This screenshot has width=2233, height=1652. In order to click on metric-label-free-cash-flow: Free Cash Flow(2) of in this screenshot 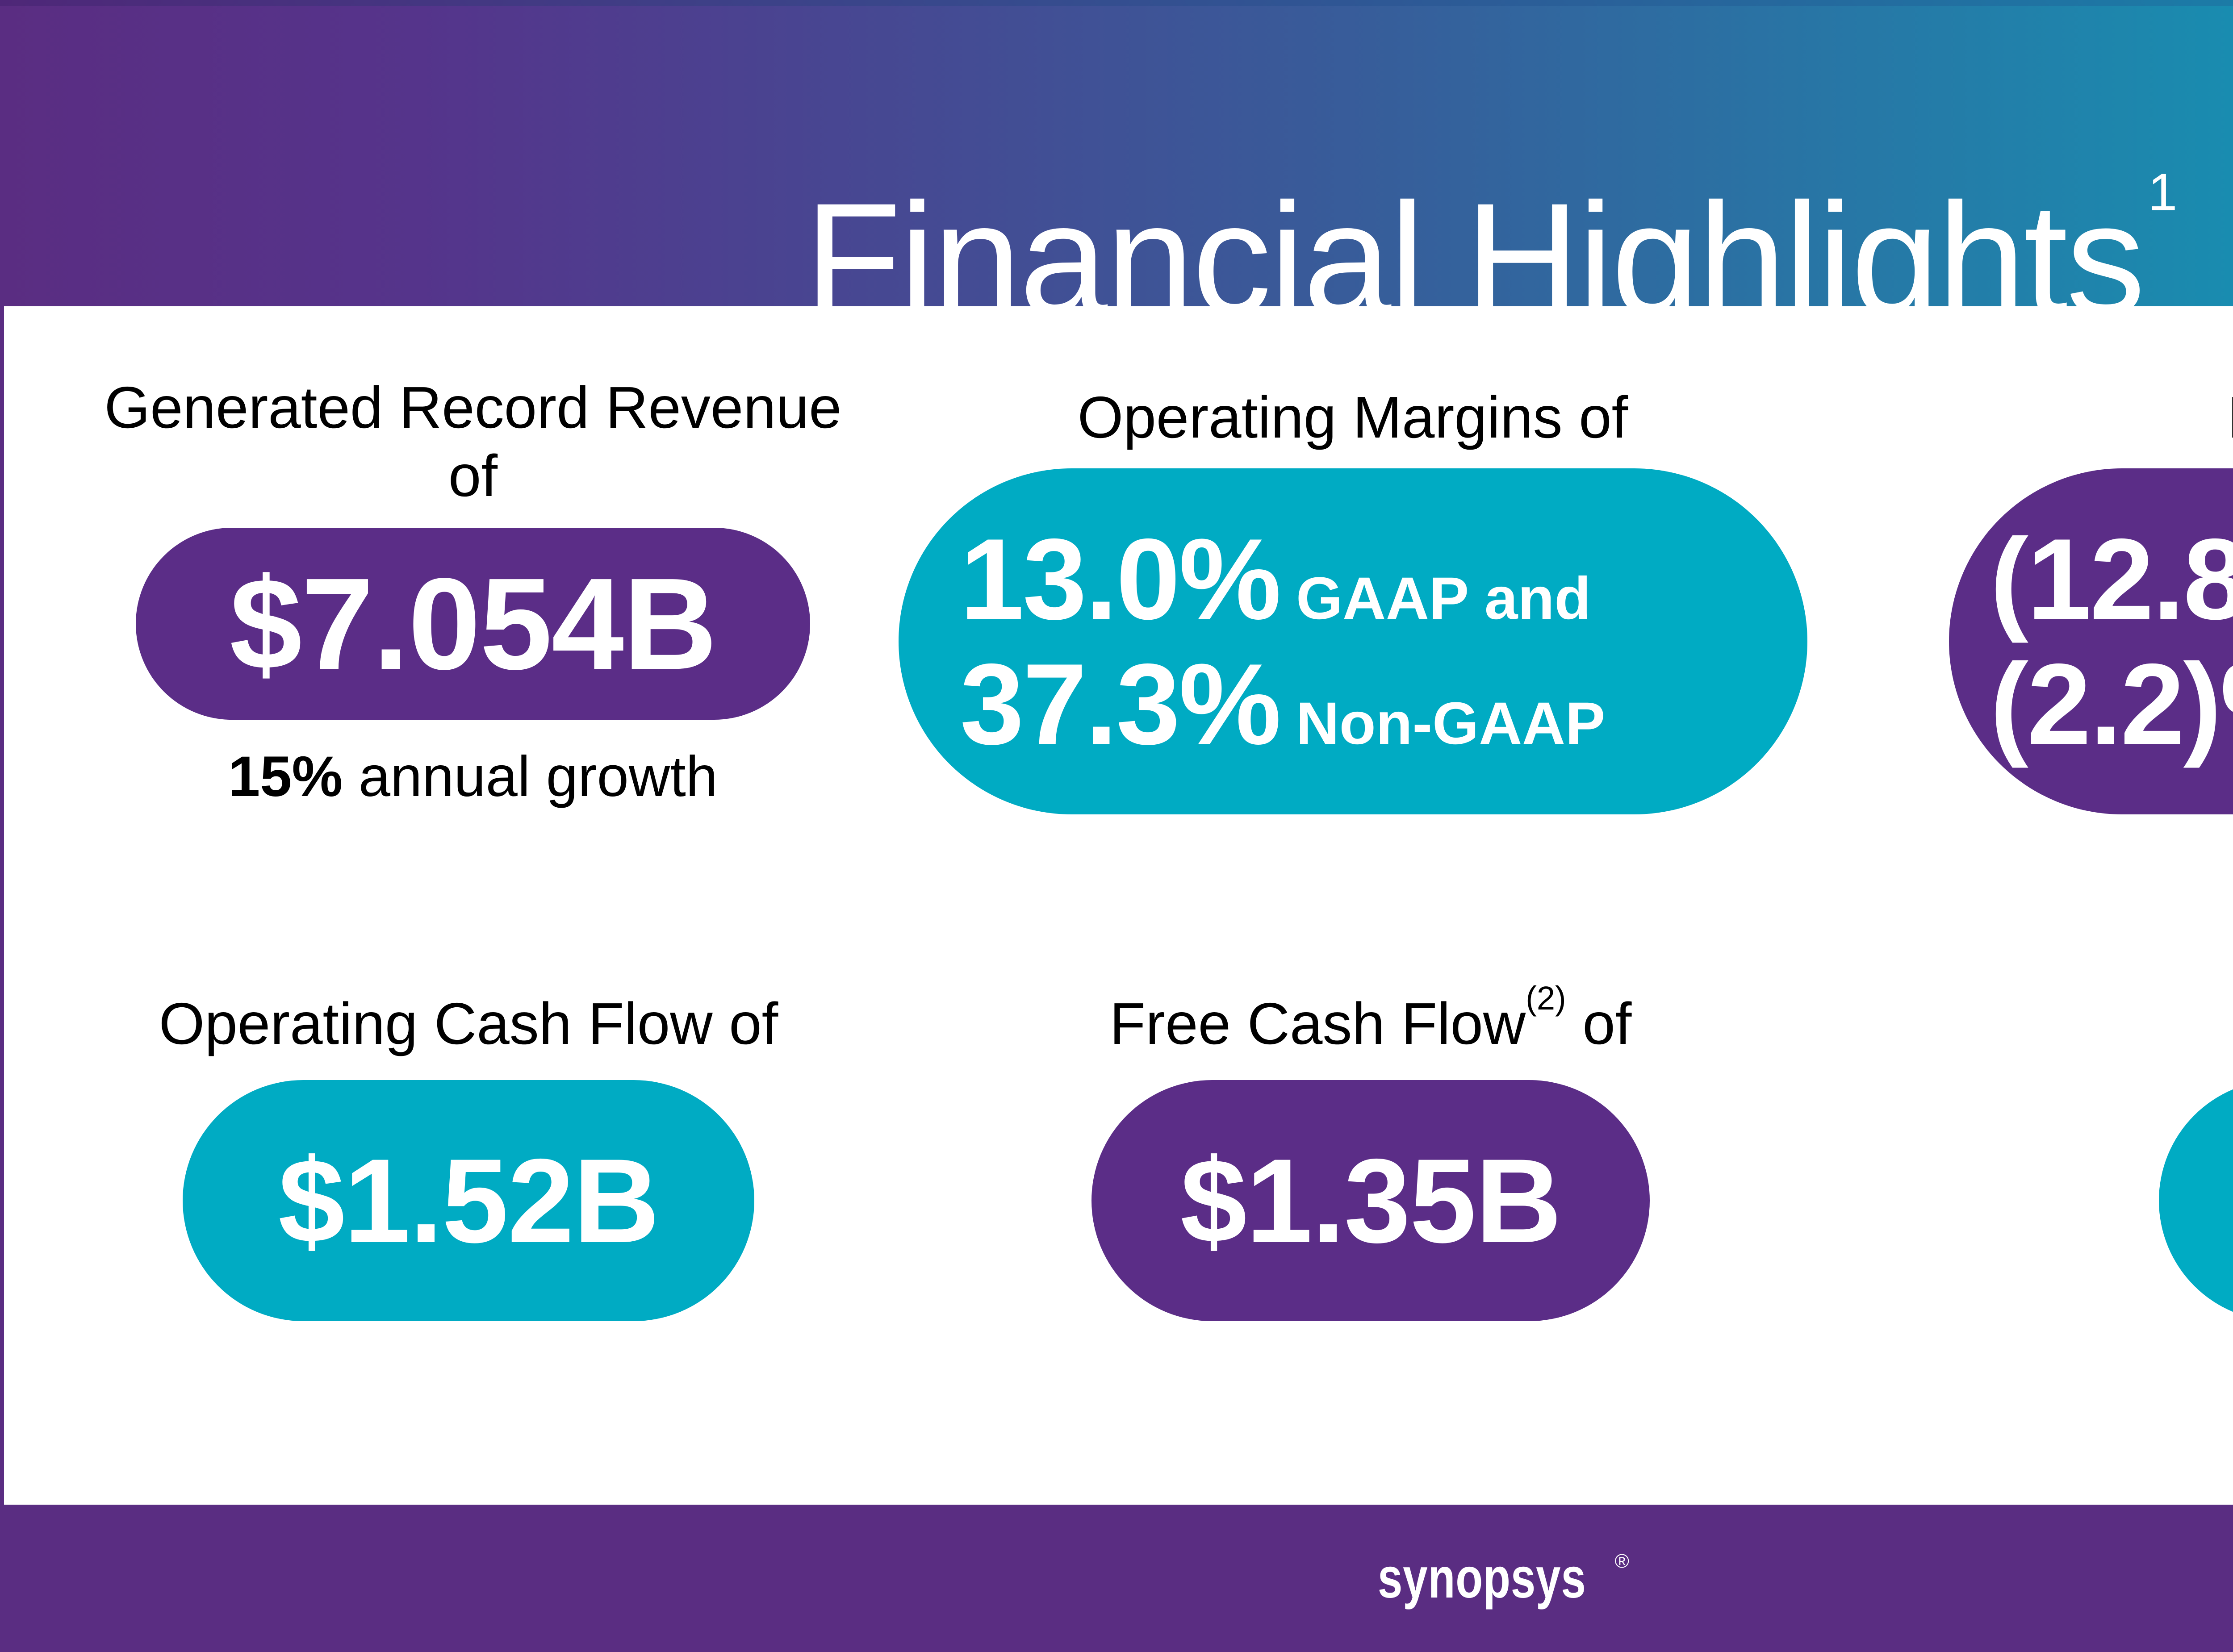, I will do `click(1370, 1019)`.